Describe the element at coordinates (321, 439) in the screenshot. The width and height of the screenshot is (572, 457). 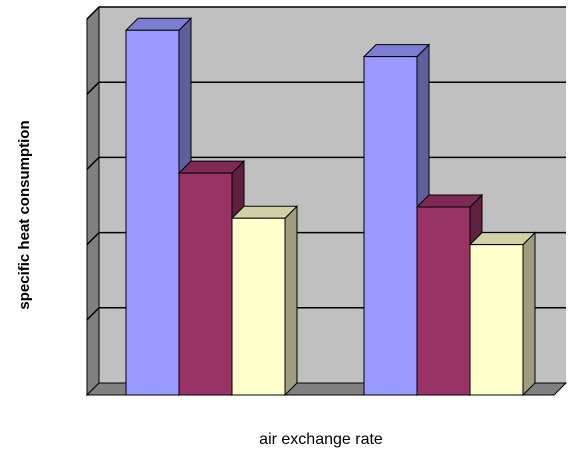
I see `x-axis-label: air exchange rate` at that location.